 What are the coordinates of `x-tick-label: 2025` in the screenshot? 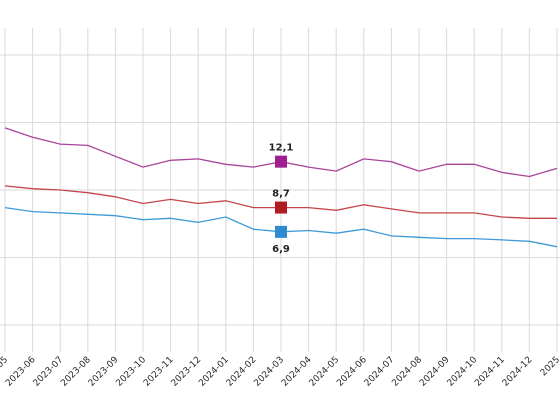 It's located at (549, 366).